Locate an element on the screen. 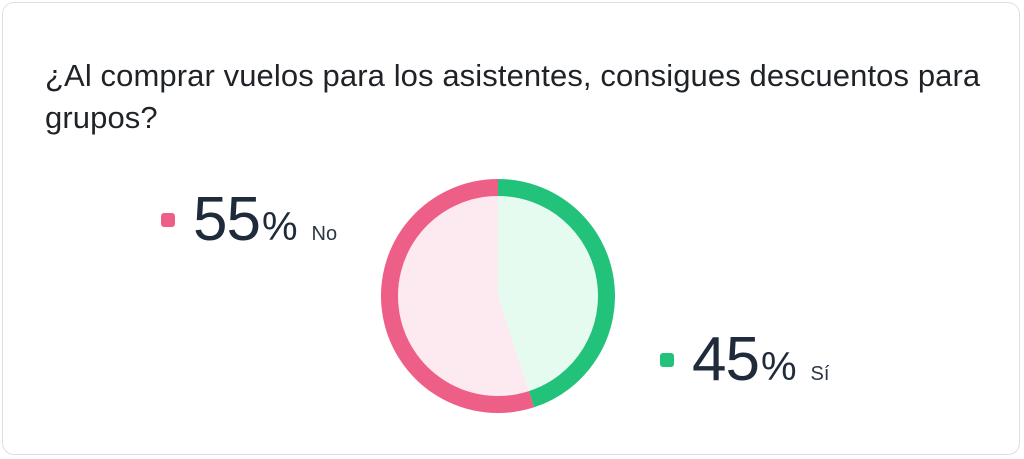 The image size is (1024, 459). legend-value-no: 55 is located at coordinates (227, 219).